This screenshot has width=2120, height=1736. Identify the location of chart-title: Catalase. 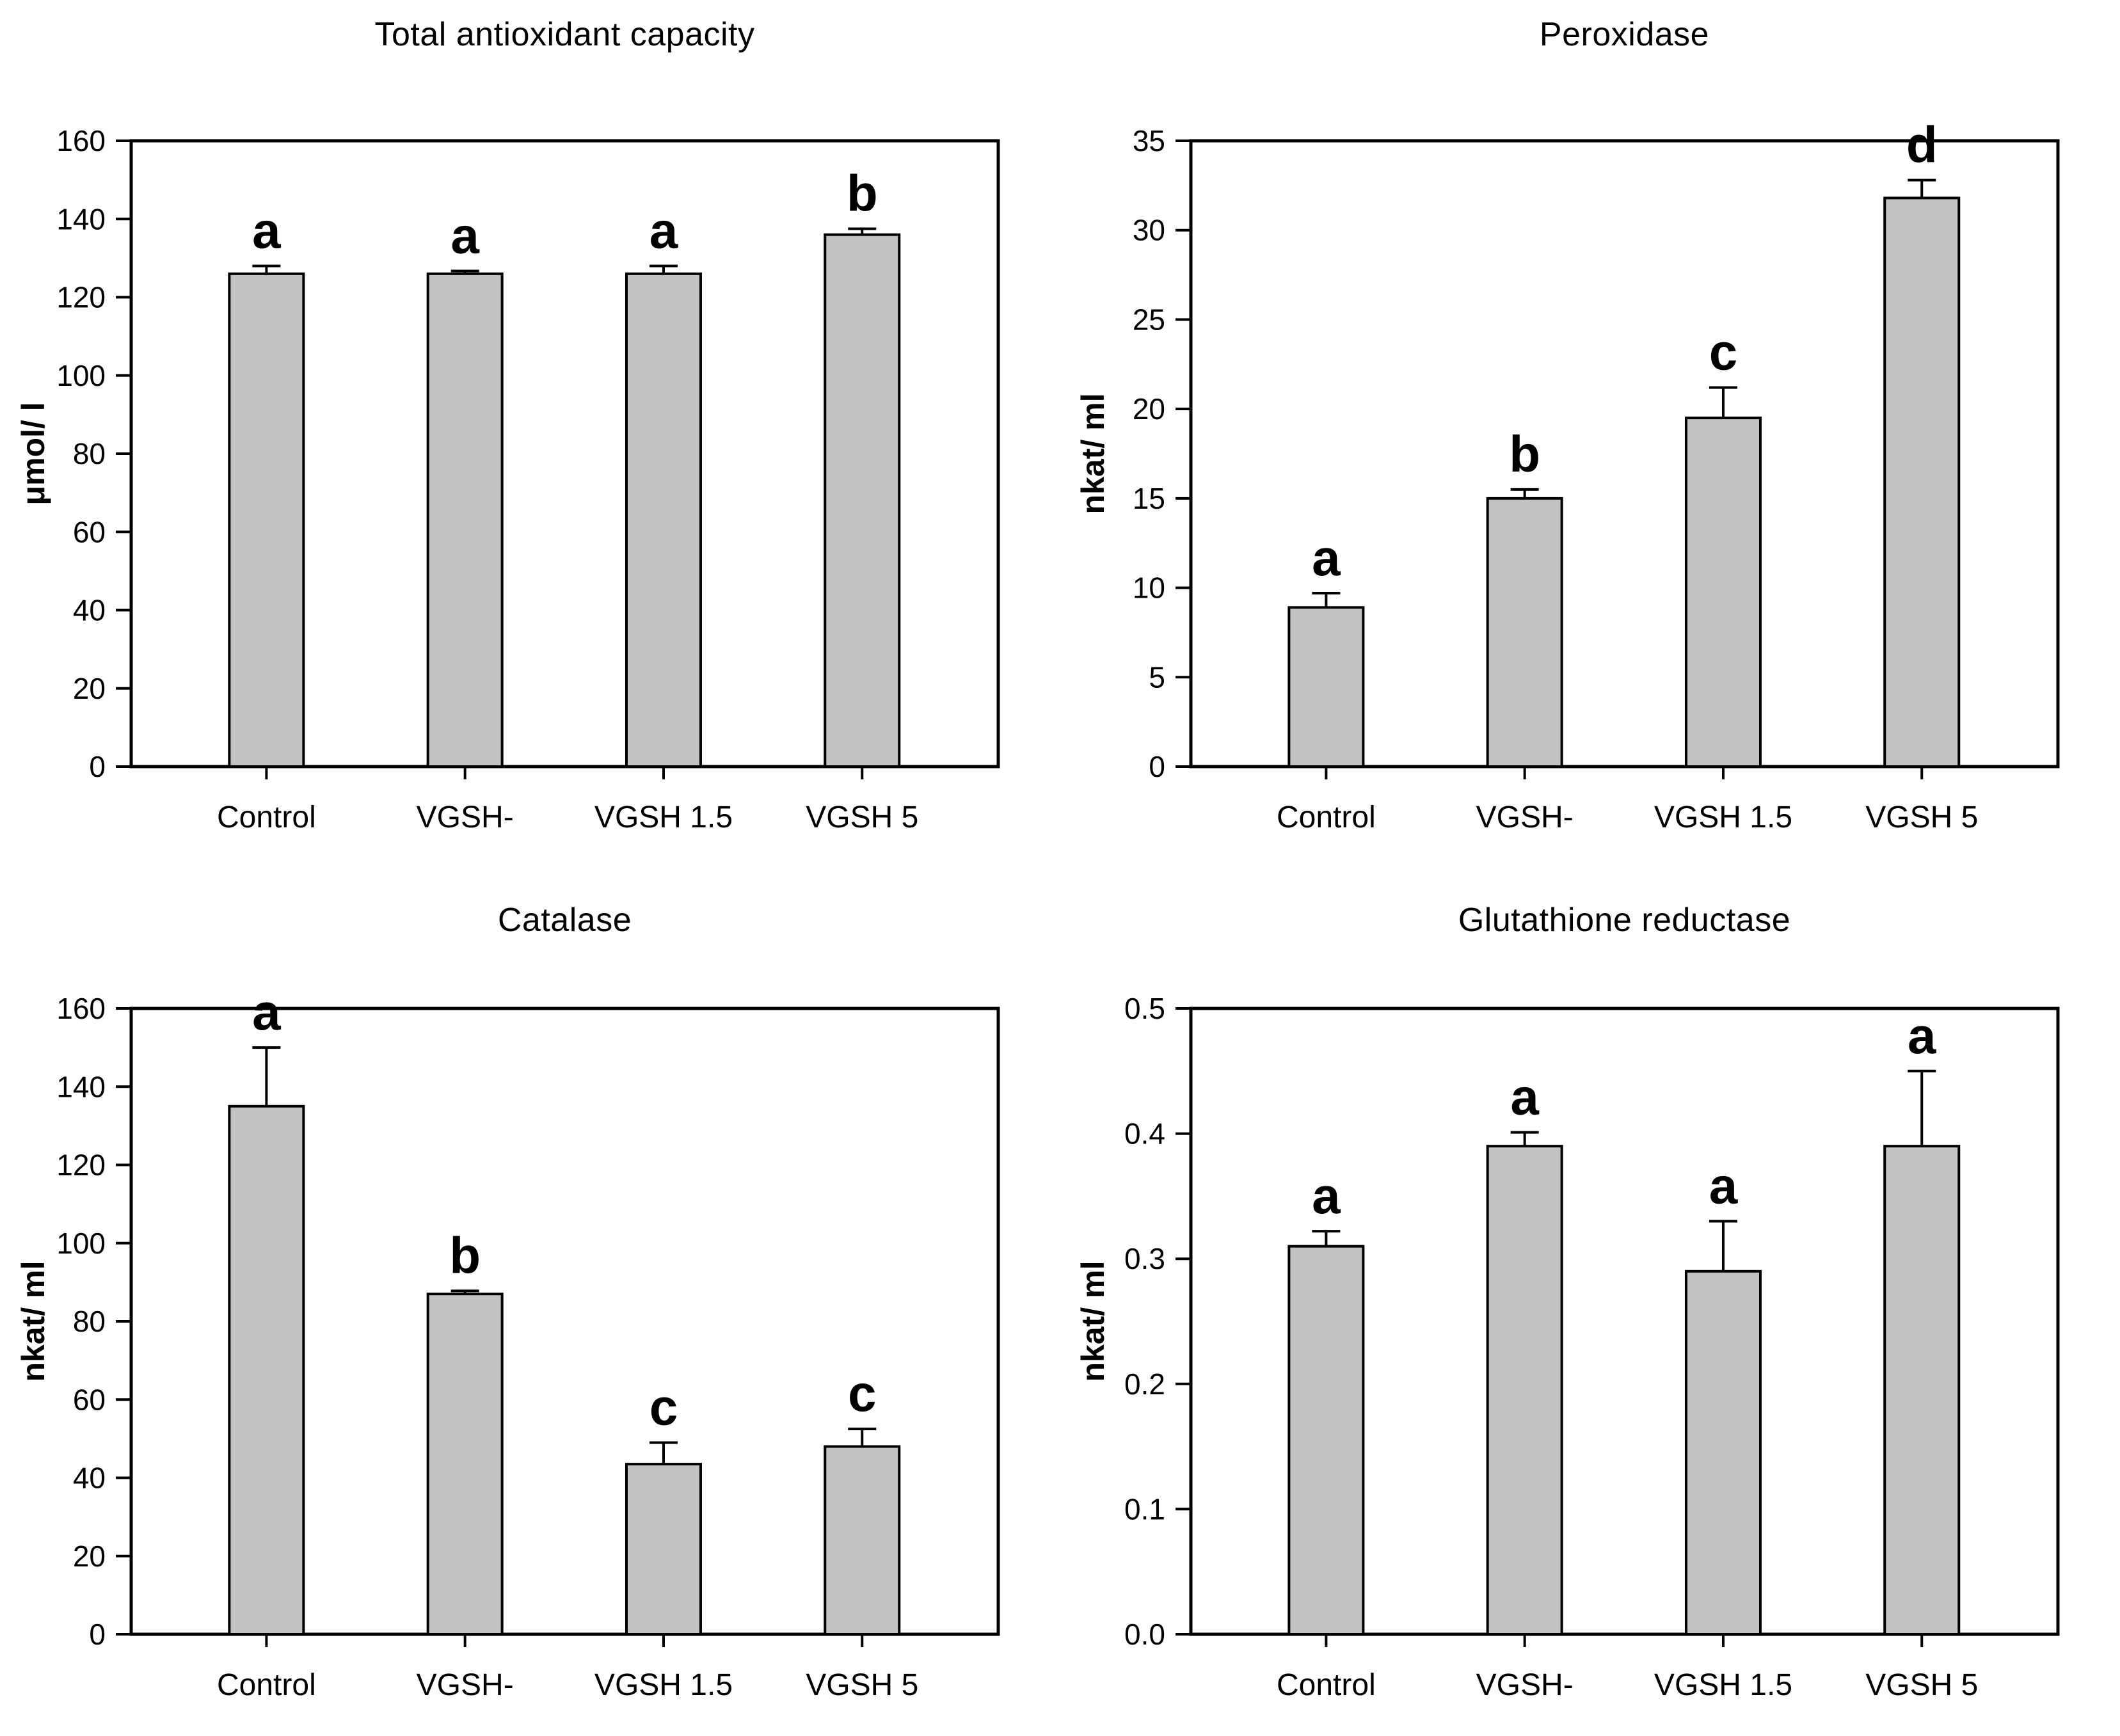
(564, 920).